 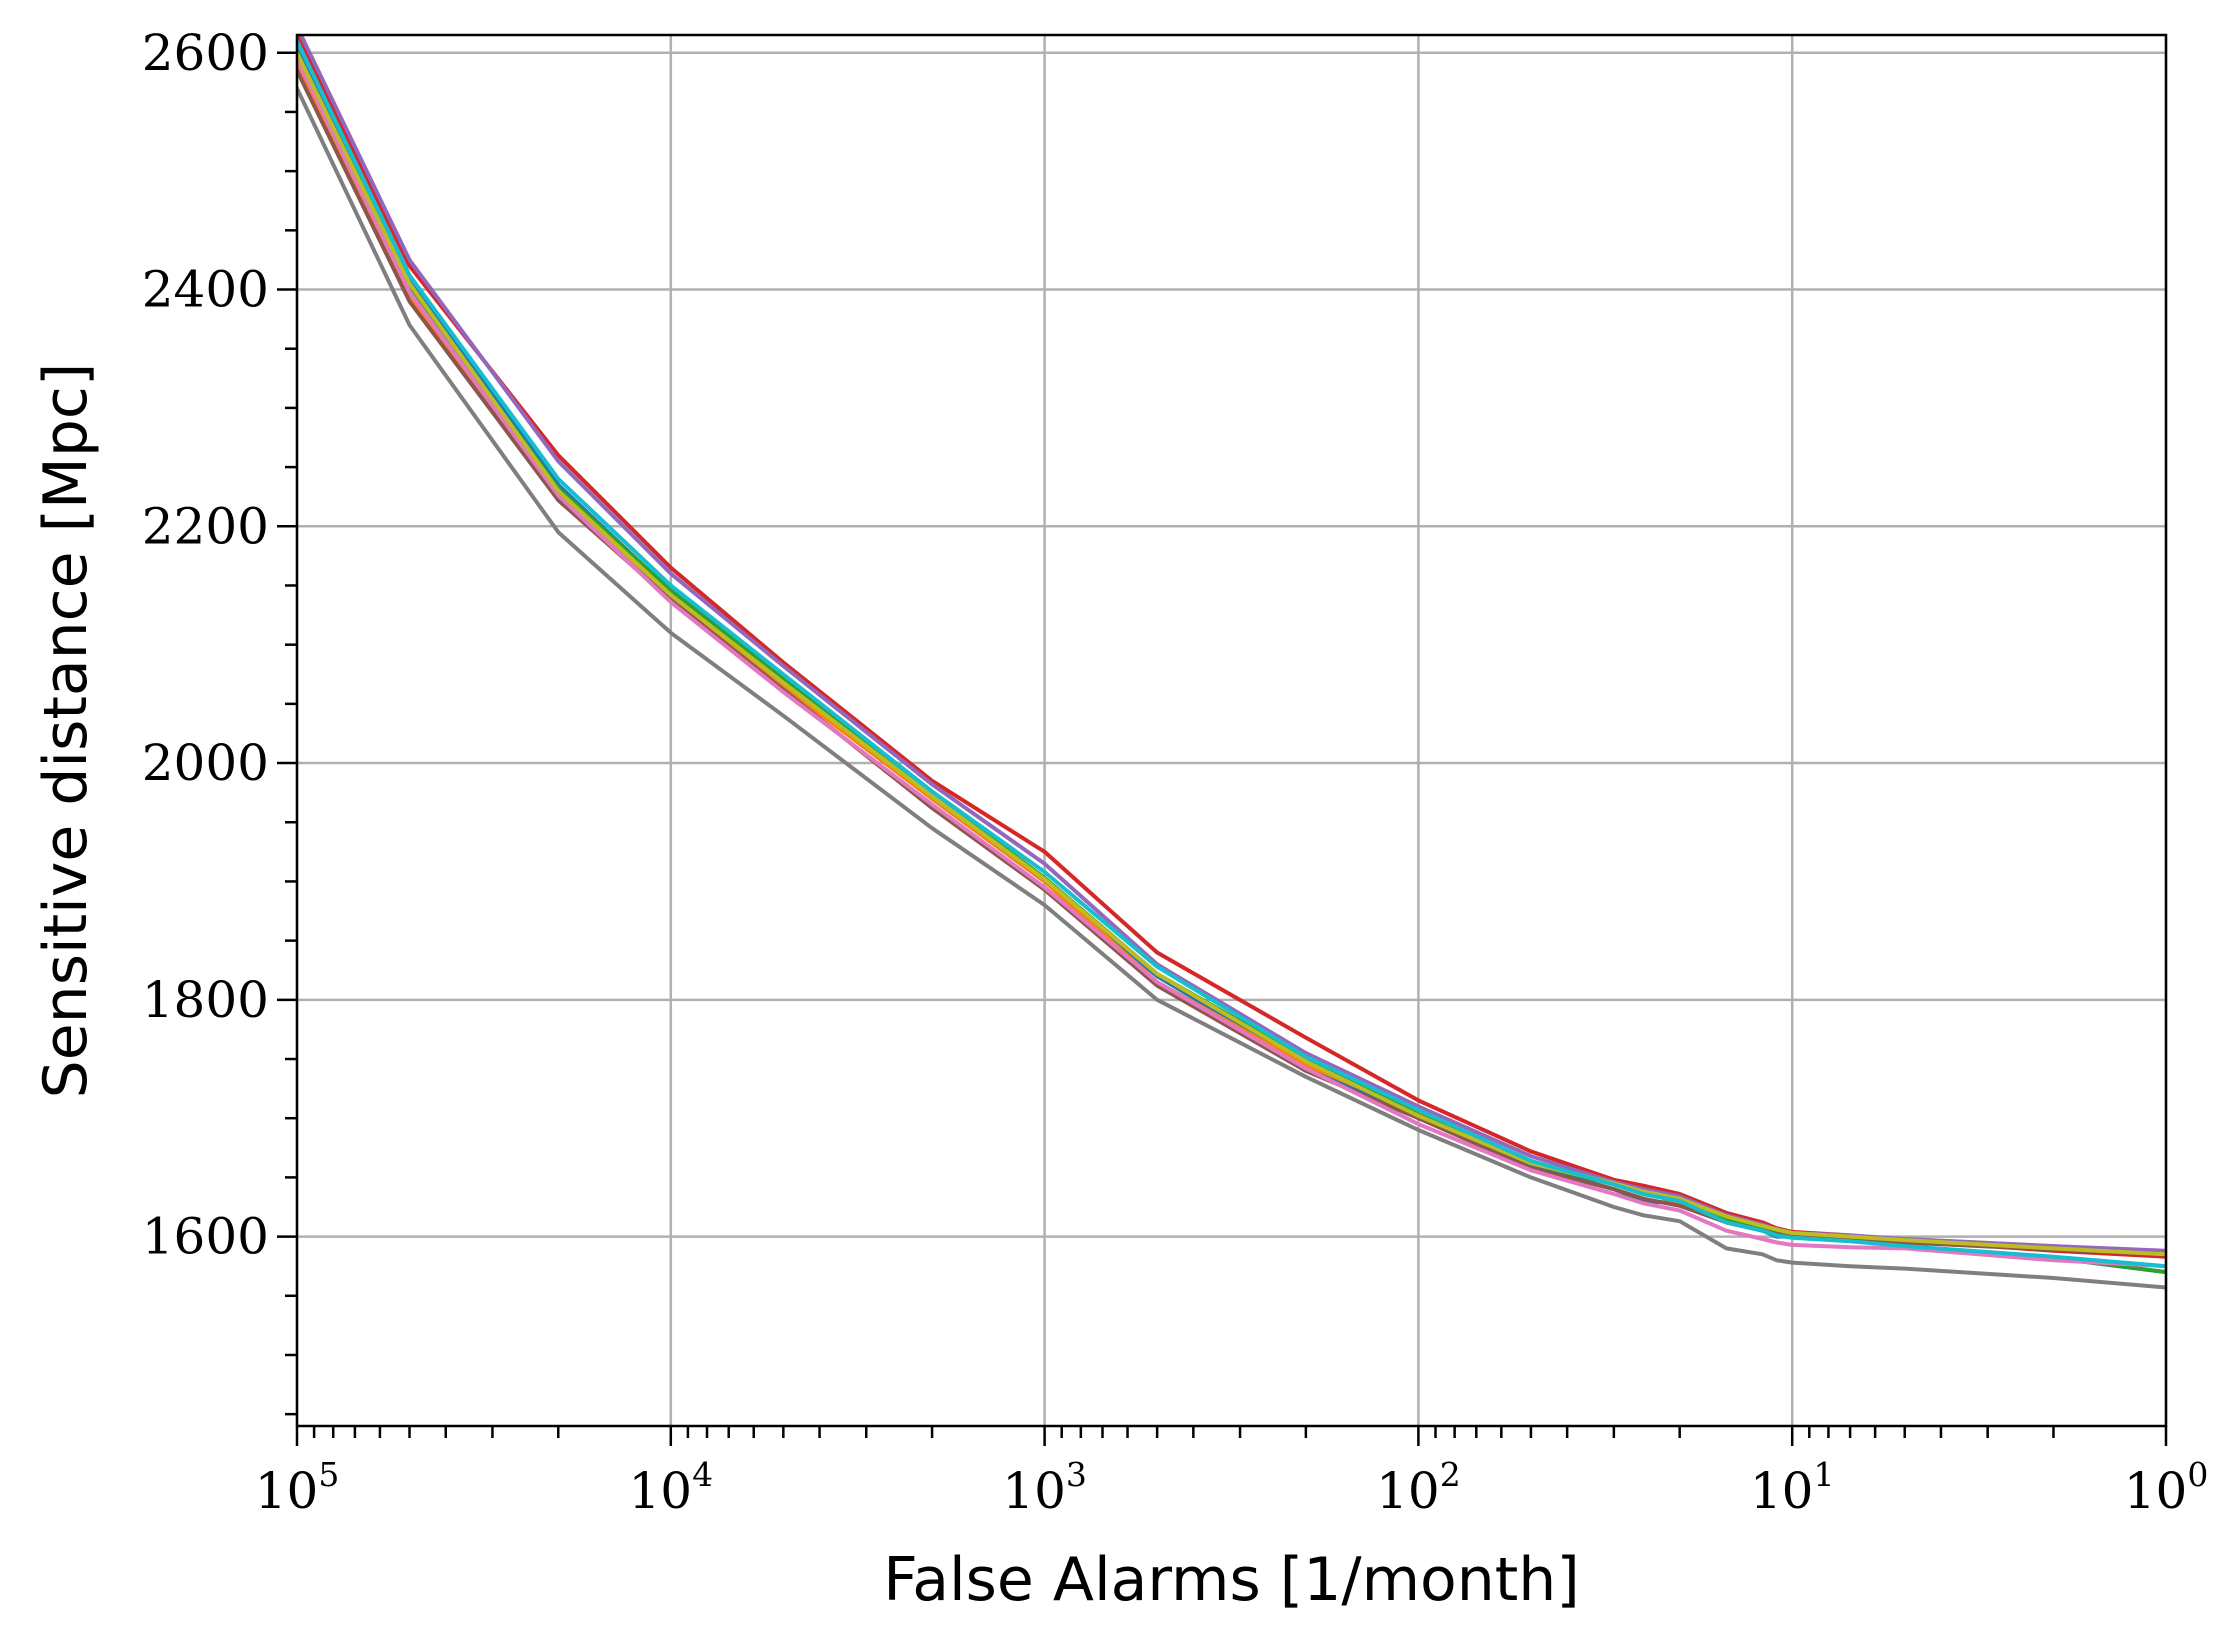 What do you see at coordinates (66, 731) in the screenshot?
I see `y-axis-label: Sensitive distance [Mpc]` at bounding box center [66, 731].